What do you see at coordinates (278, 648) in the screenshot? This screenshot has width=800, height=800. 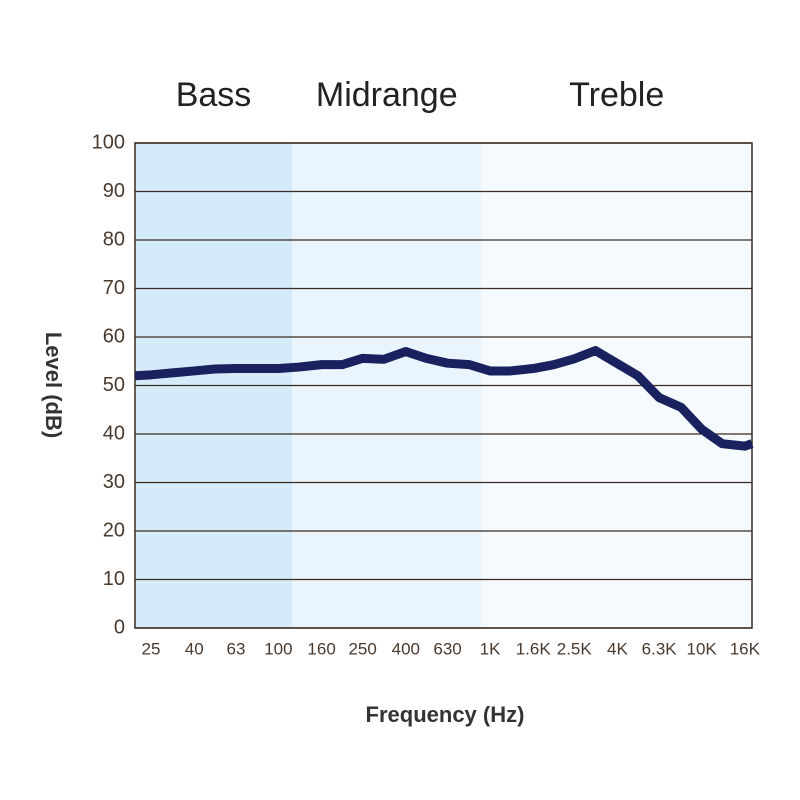 I see `x-tick-label: 100` at bounding box center [278, 648].